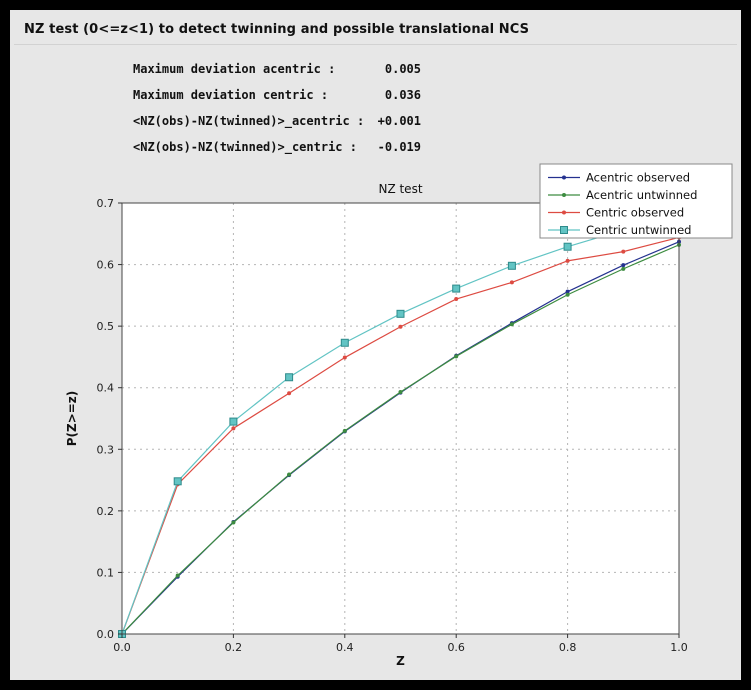 This screenshot has height=690, width=751. Describe the element at coordinates (568, 647) in the screenshot. I see `svg-text: 0.8` at that location.